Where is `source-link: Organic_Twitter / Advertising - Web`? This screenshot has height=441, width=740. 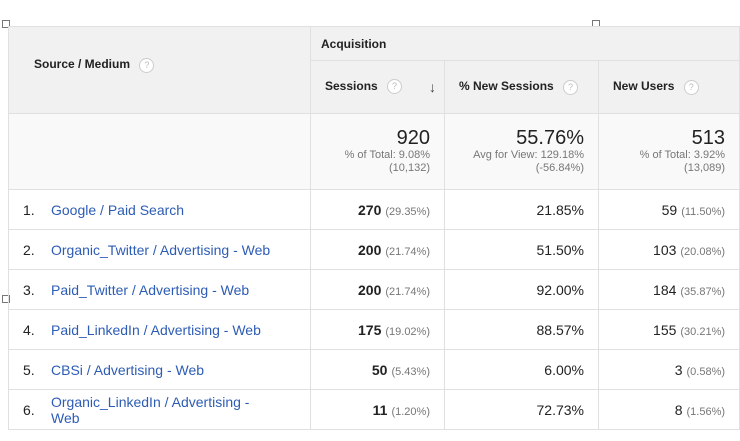
source-link: Organic_Twitter / Advertising - Web is located at coordinates (161, 249).